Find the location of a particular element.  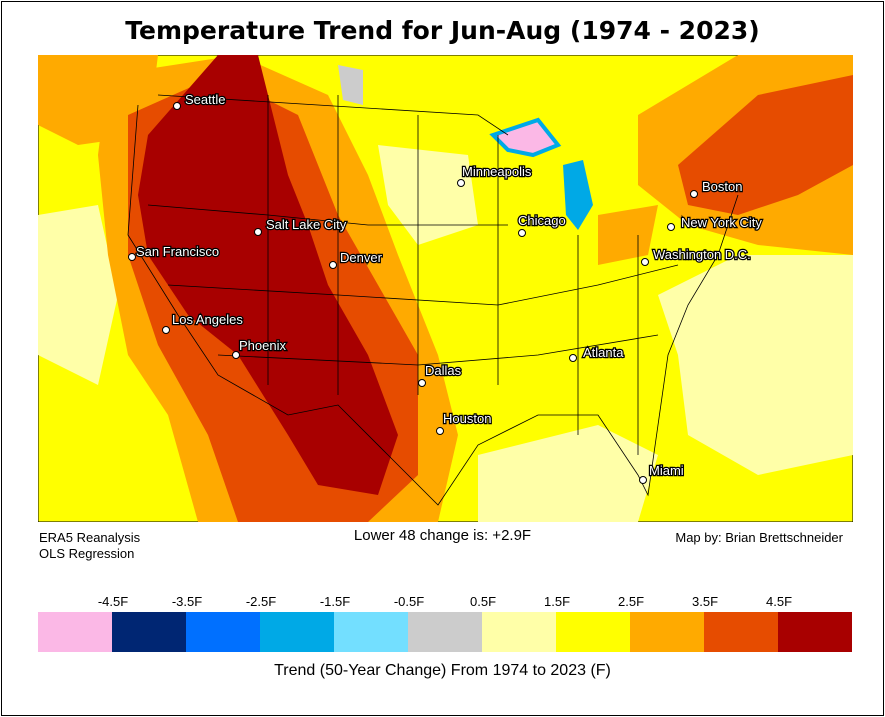

pale-region-midwest is located at coordinates (428, 195).